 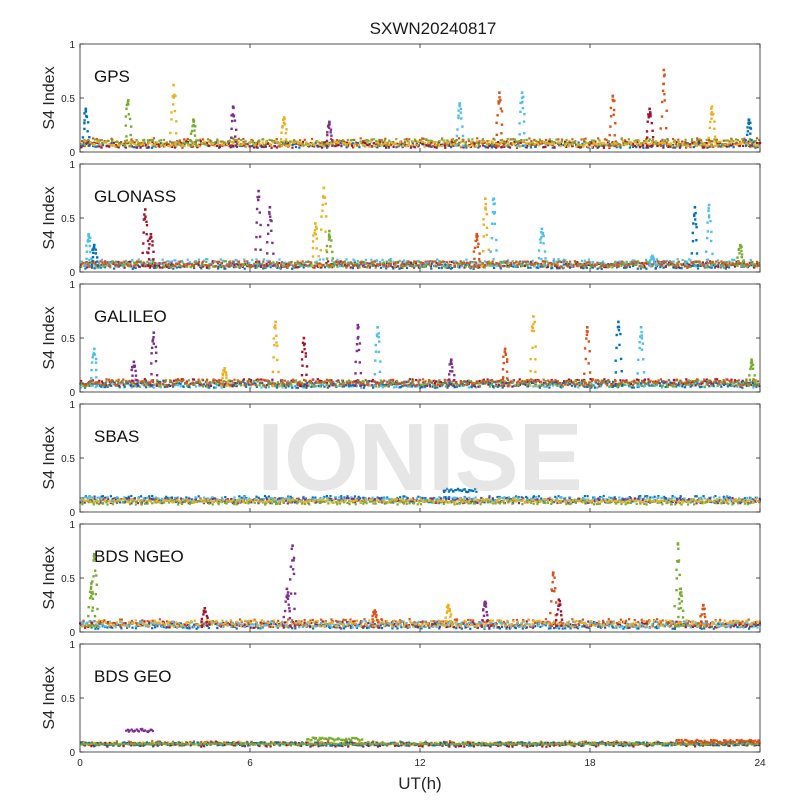 I want to click on panel-label: GLONASS, so click(x=135, y=196).